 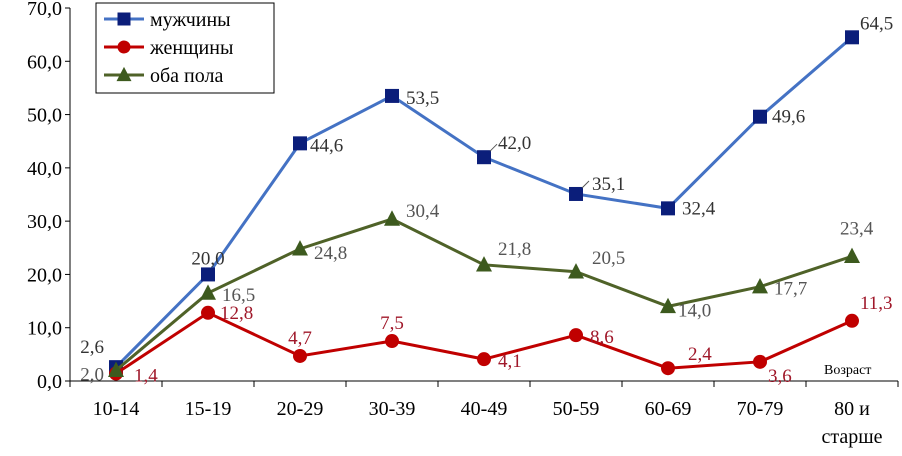 I want to click on legend-label: женщины, so click(x=191, y=48).